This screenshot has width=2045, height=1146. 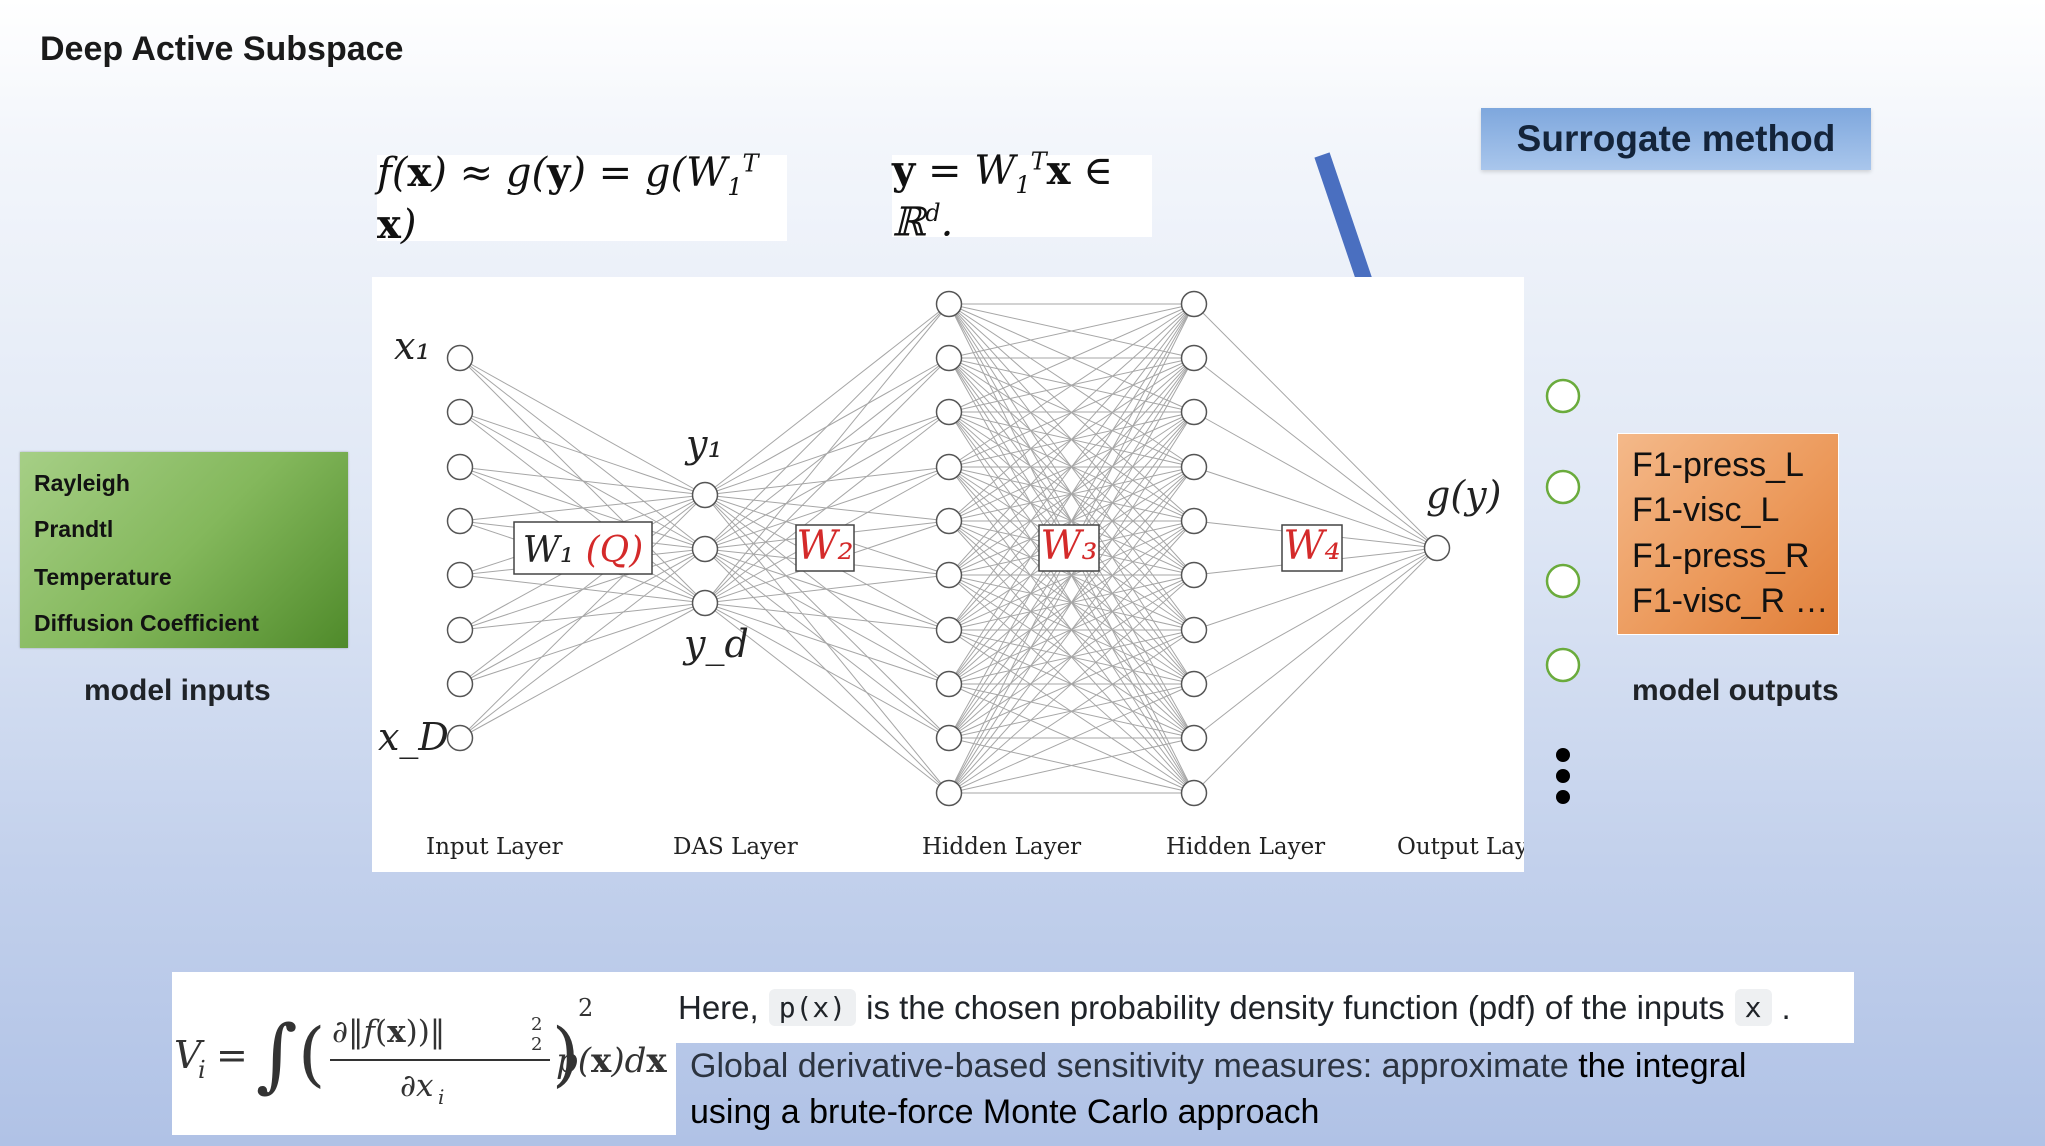 I want to click on svg-text: p(x)dx, so click(x=611, y=1061).